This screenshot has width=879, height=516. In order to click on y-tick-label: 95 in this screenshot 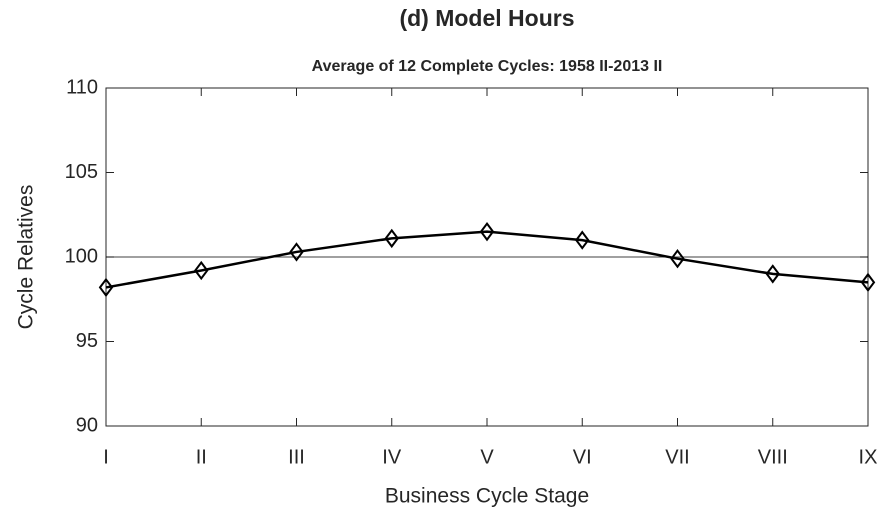, I will do `click(87, 341)`.